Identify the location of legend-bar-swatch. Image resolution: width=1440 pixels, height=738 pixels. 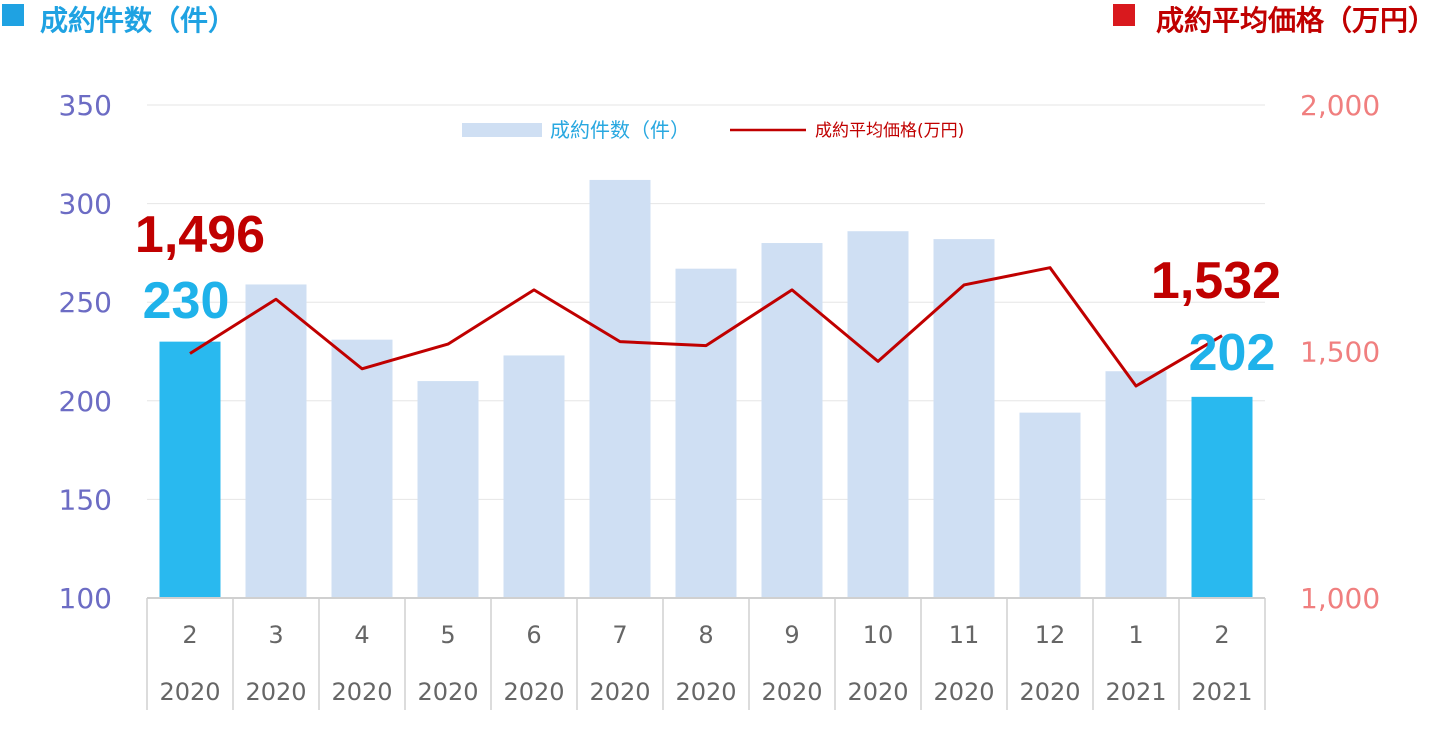
(502, 130).